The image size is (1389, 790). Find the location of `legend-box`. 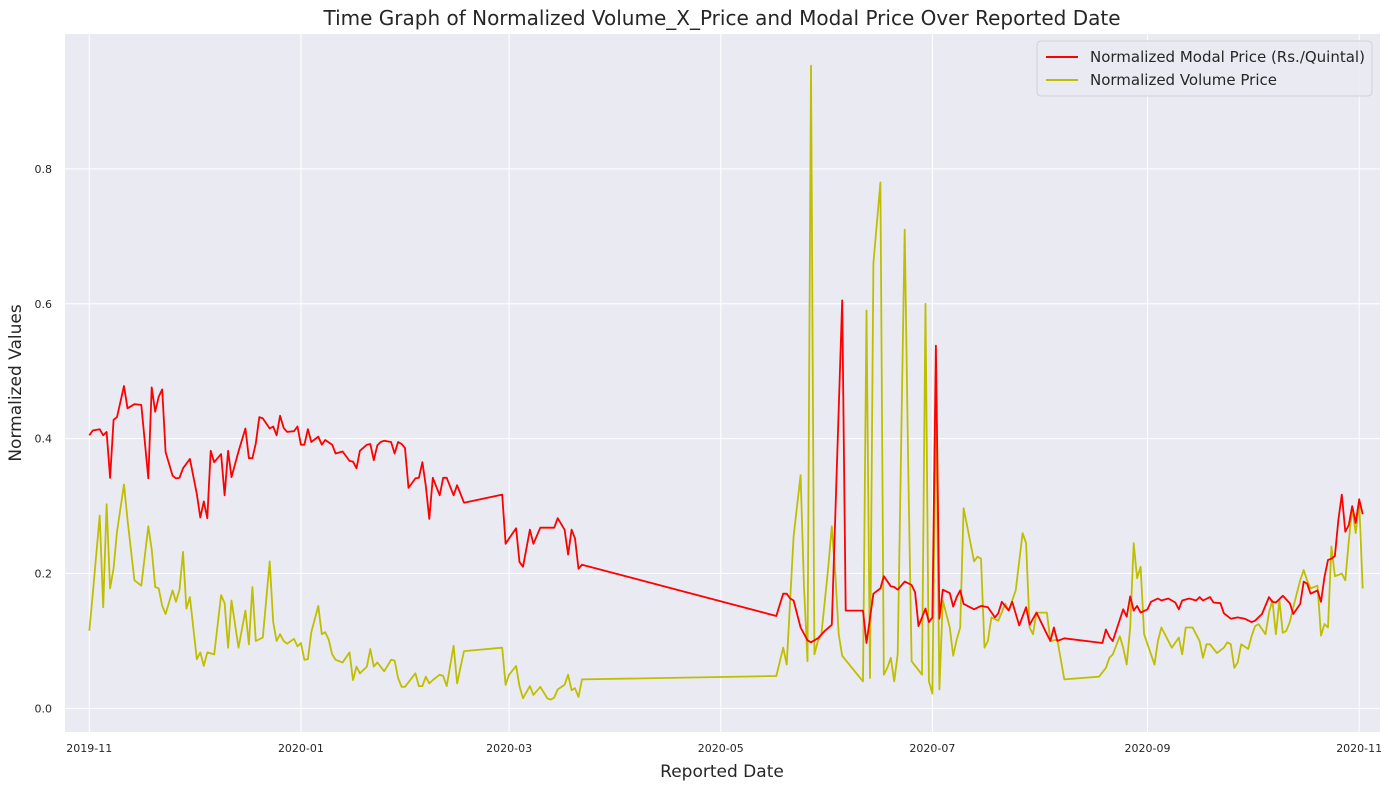

legend-box is located at coordinates (1204, 68).